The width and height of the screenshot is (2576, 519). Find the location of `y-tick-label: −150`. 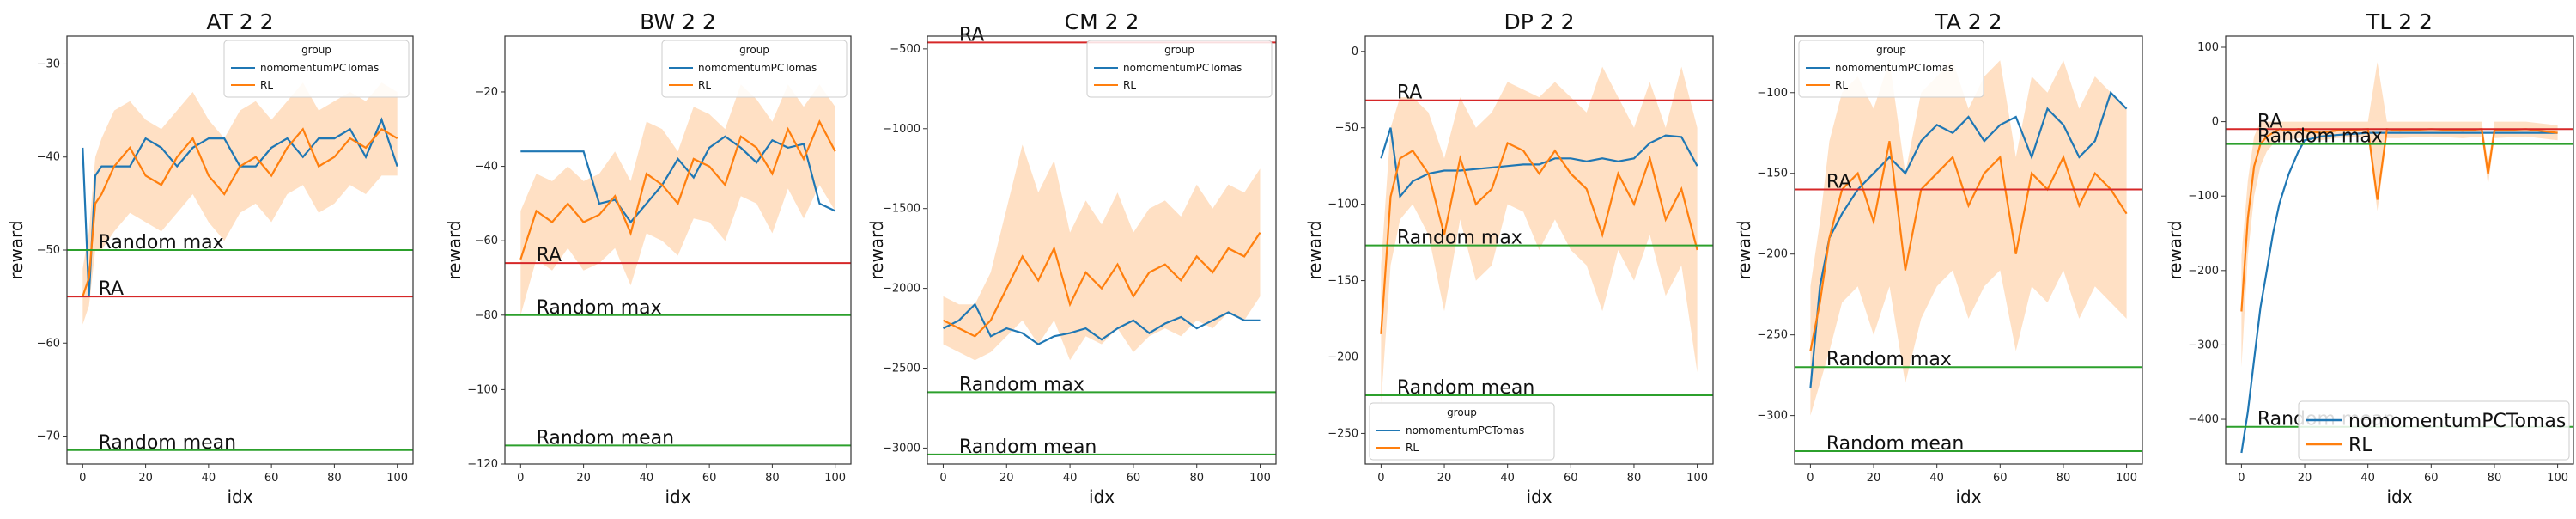

y-tick-label: −150 is located at coordinates (1772, 174).